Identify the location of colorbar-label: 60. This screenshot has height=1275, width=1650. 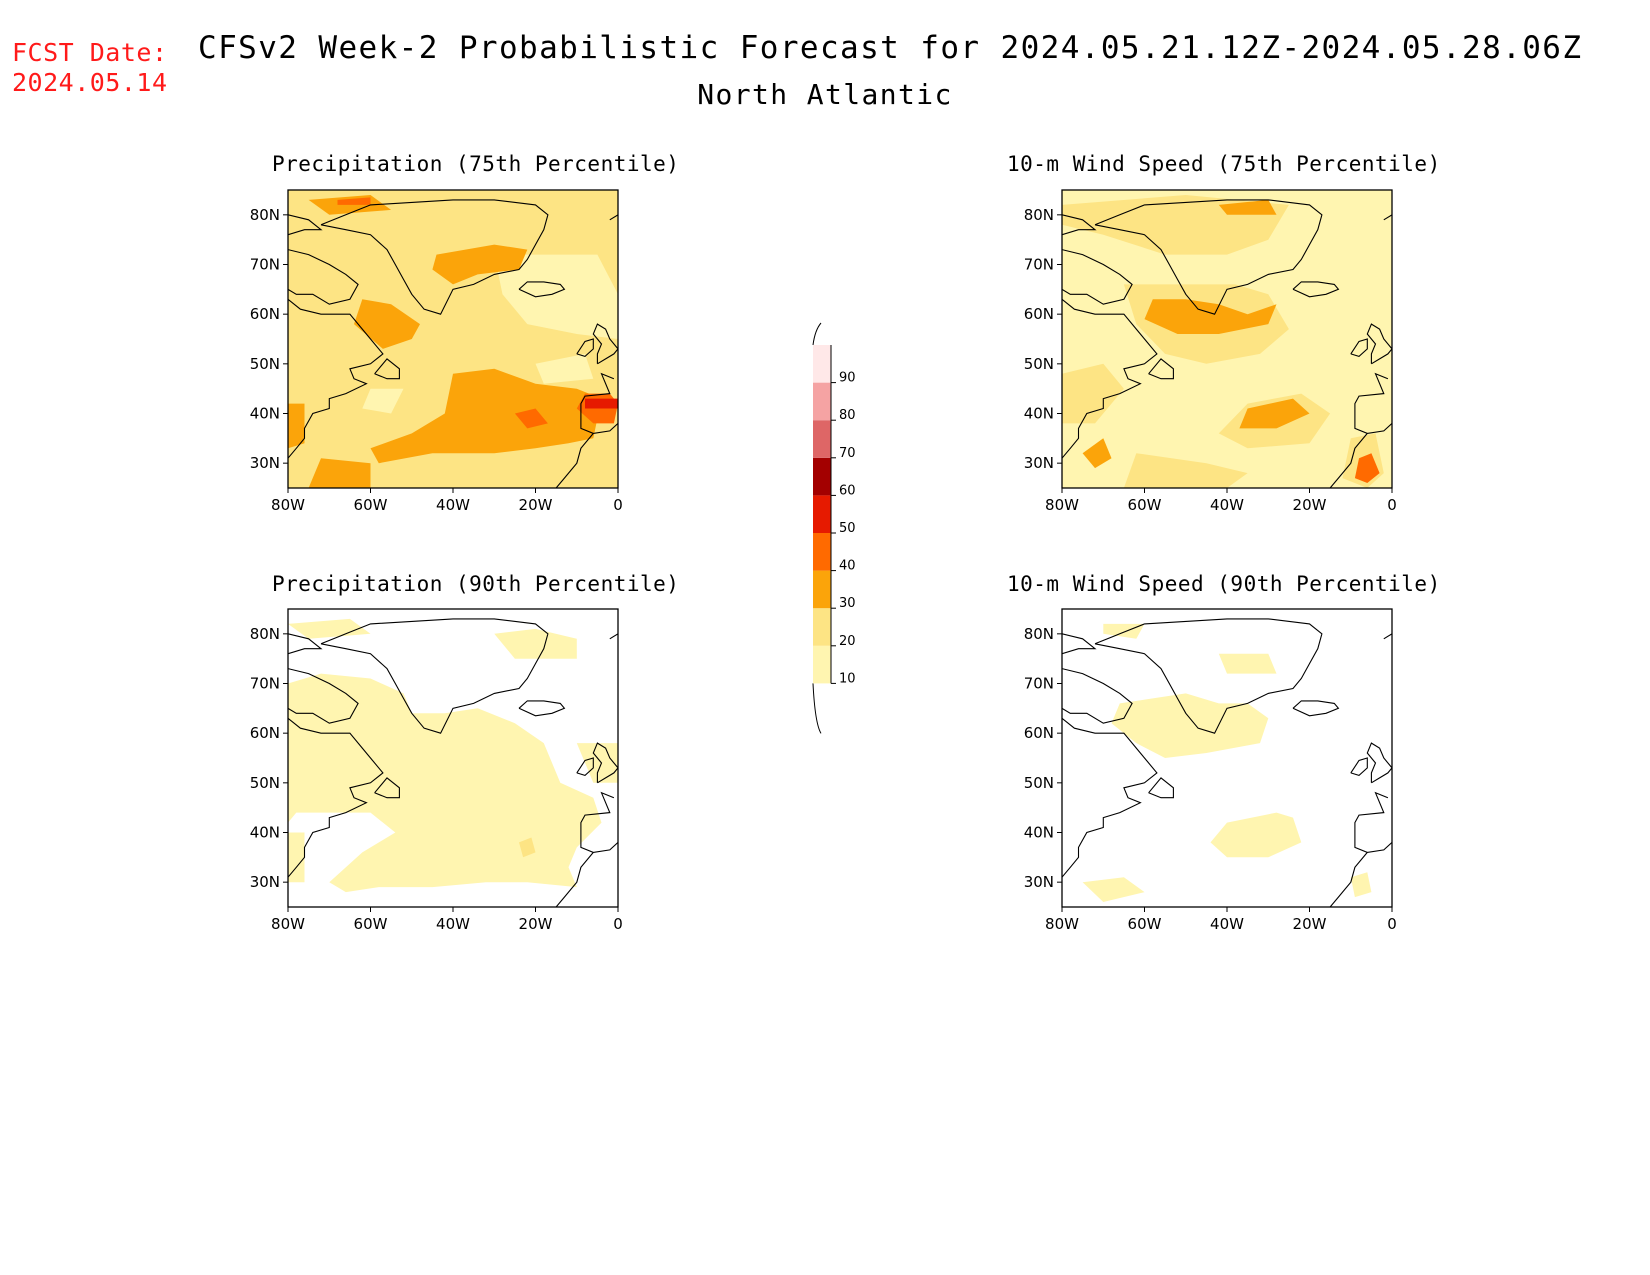
(847, 490).